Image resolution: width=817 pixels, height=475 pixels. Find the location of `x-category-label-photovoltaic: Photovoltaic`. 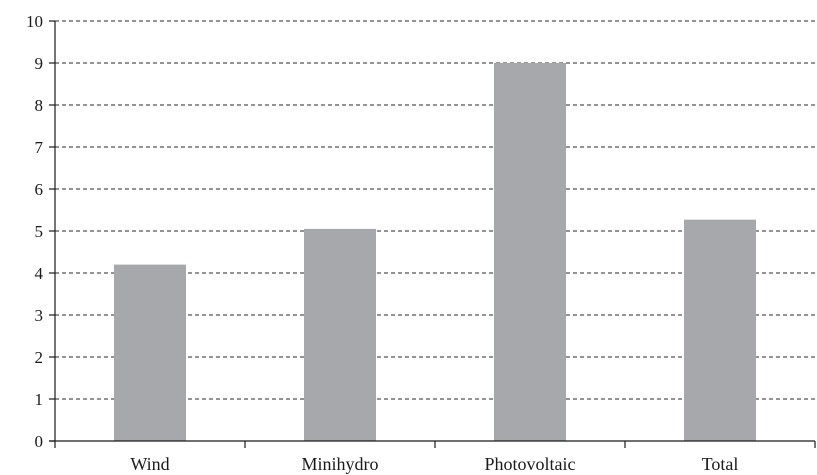

x-category-label-photovoltaic: Photovoltaic is located at coordinates (530, 464).